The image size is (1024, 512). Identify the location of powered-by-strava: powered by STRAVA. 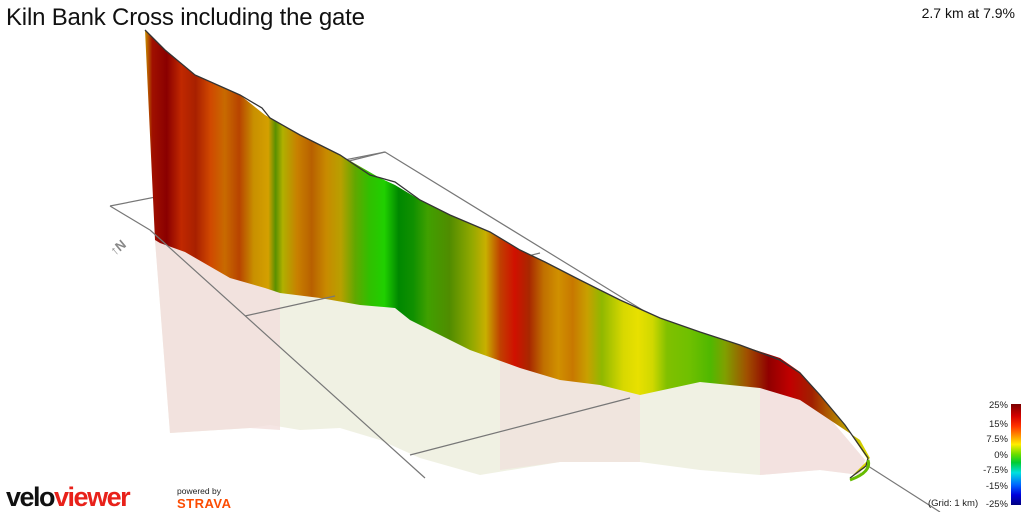
(204, 498).